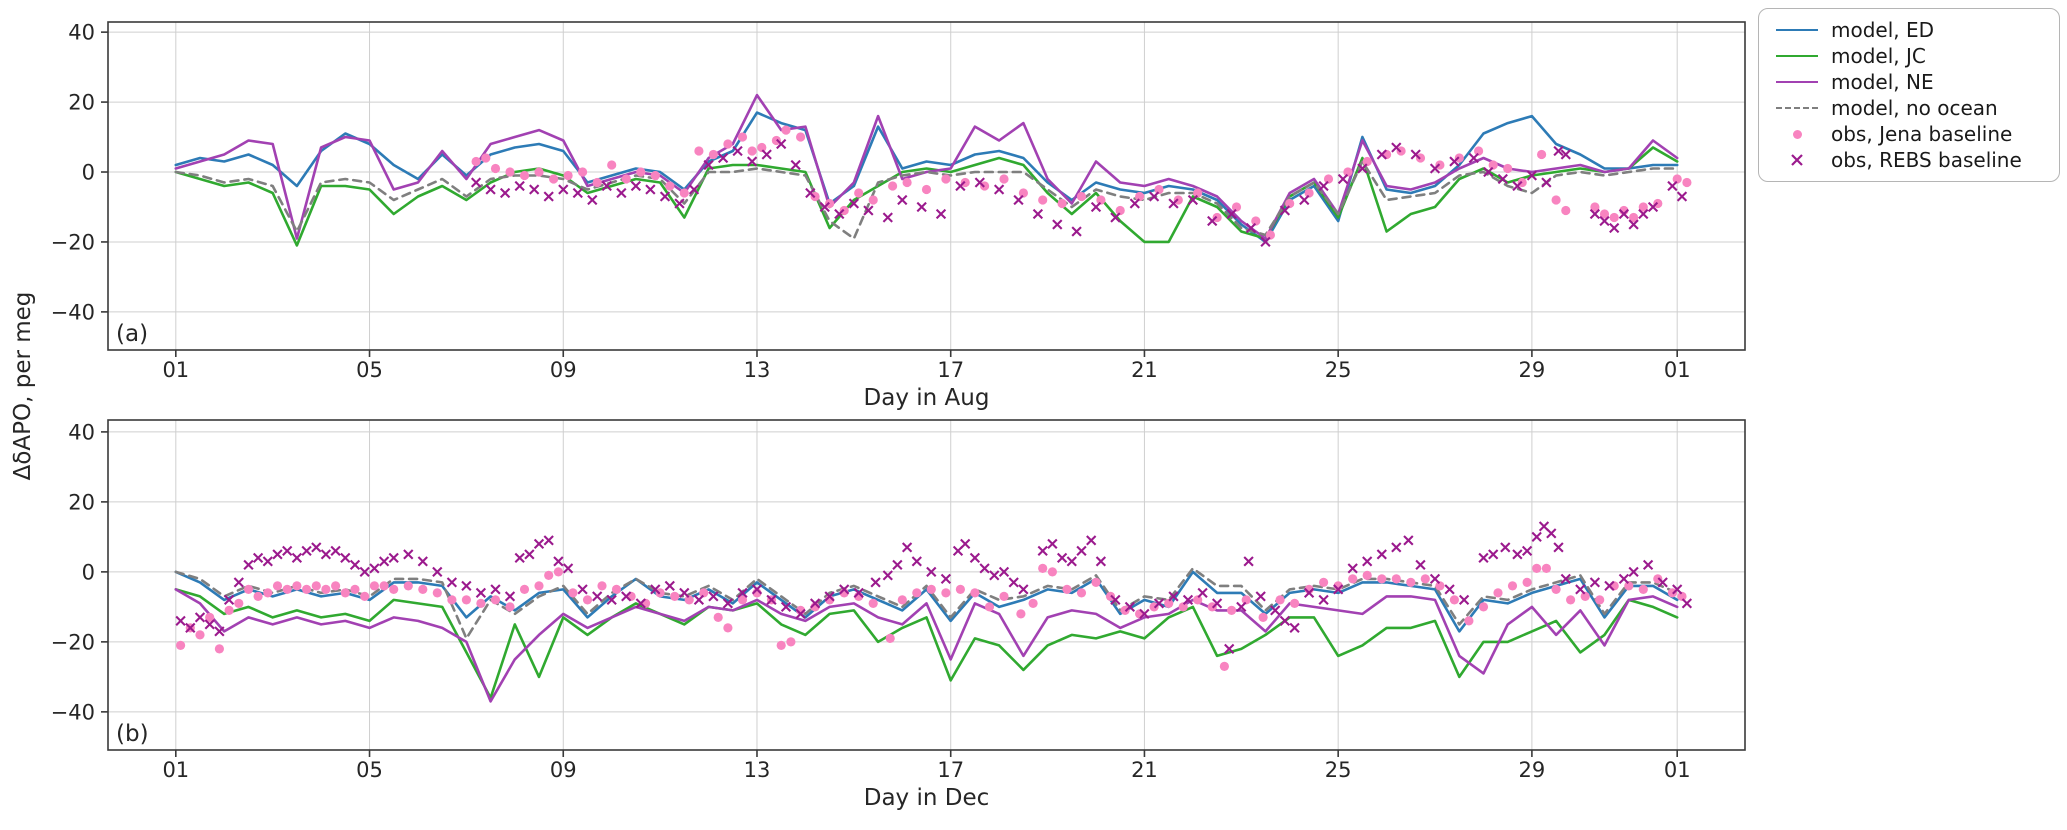 This screenshot has width=2067, height=830. Describe the element at coordinates (1338, 770) in the screenshot. I see `x-tick-label: 25` at that location.